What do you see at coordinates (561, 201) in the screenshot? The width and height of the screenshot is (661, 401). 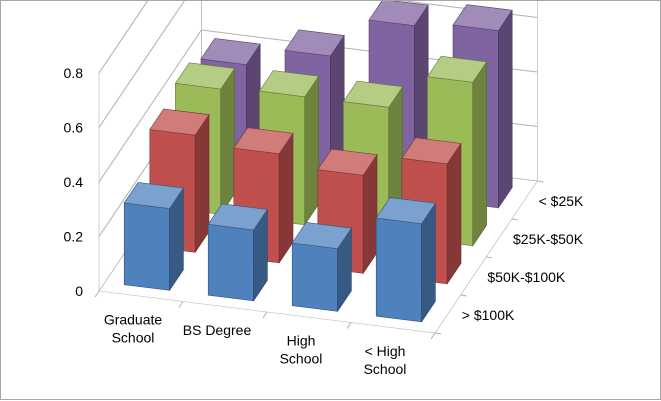 I see `series-axis-label: < $25K` at bounding box center [561, 201].